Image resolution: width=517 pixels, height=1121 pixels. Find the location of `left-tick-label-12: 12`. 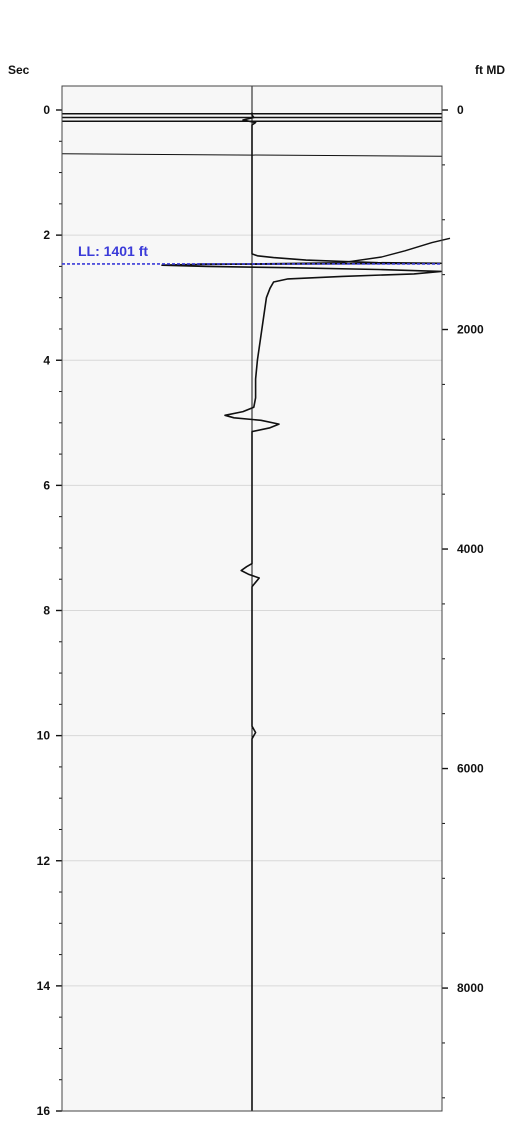

left-tick-label-12: 12 is located at coordinates (44, 861).